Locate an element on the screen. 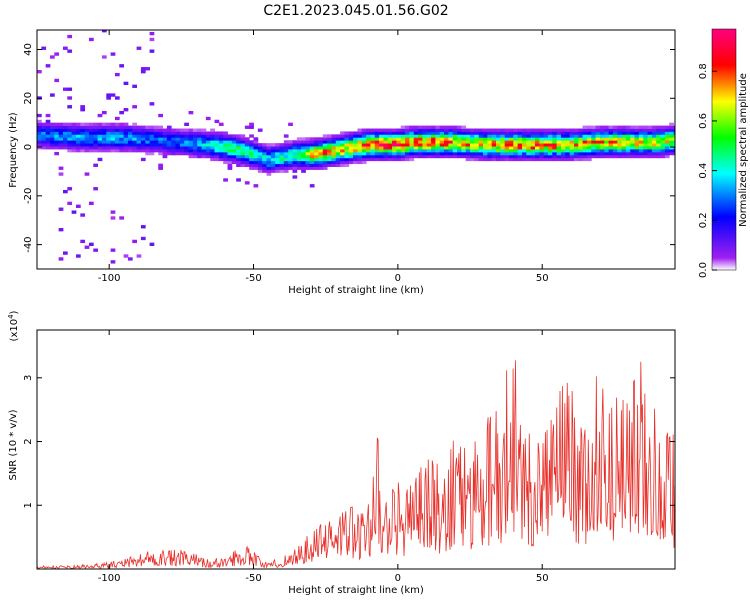 The image size is (750, 600). y-tick-label: -20 is located at coordinates (28, 196).